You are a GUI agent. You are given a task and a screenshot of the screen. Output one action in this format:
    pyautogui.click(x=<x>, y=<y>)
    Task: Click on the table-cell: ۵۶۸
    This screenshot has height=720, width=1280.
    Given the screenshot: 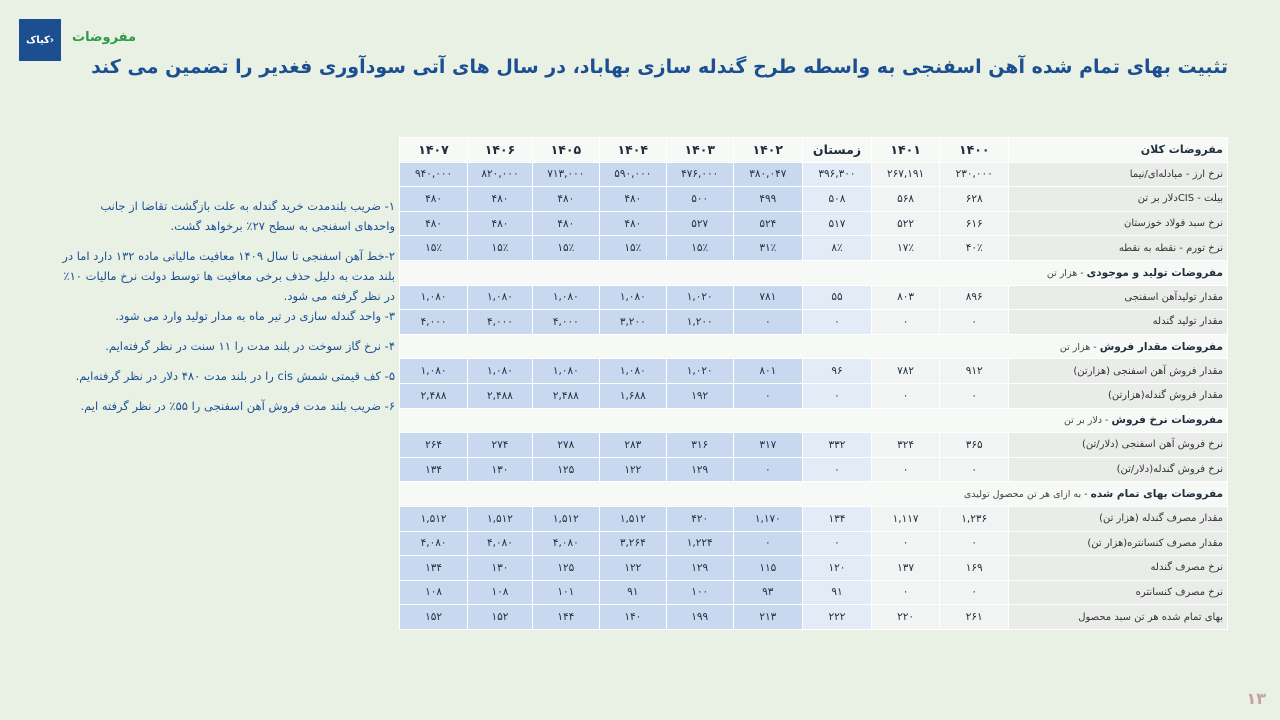 What is the action you would take?
    pyautogui.click(x=906, y=199)
    